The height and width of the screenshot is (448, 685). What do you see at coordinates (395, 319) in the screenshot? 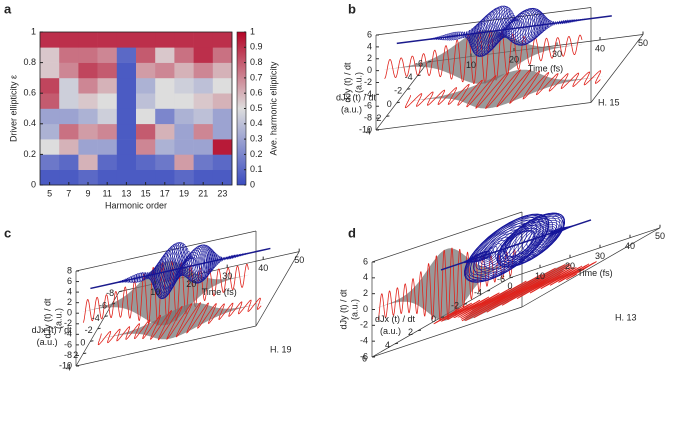
I see `y-axis-label: dJx (t) / dt` at bounding box center [395, 319].